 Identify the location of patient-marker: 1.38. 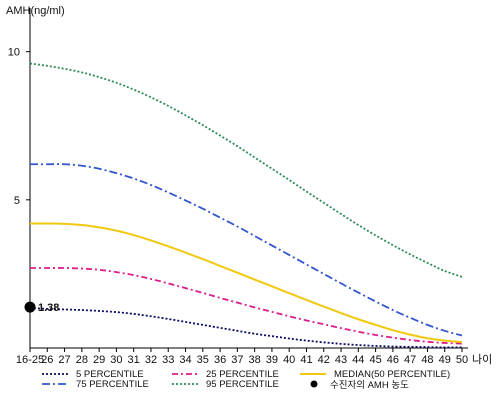
(41, 307).